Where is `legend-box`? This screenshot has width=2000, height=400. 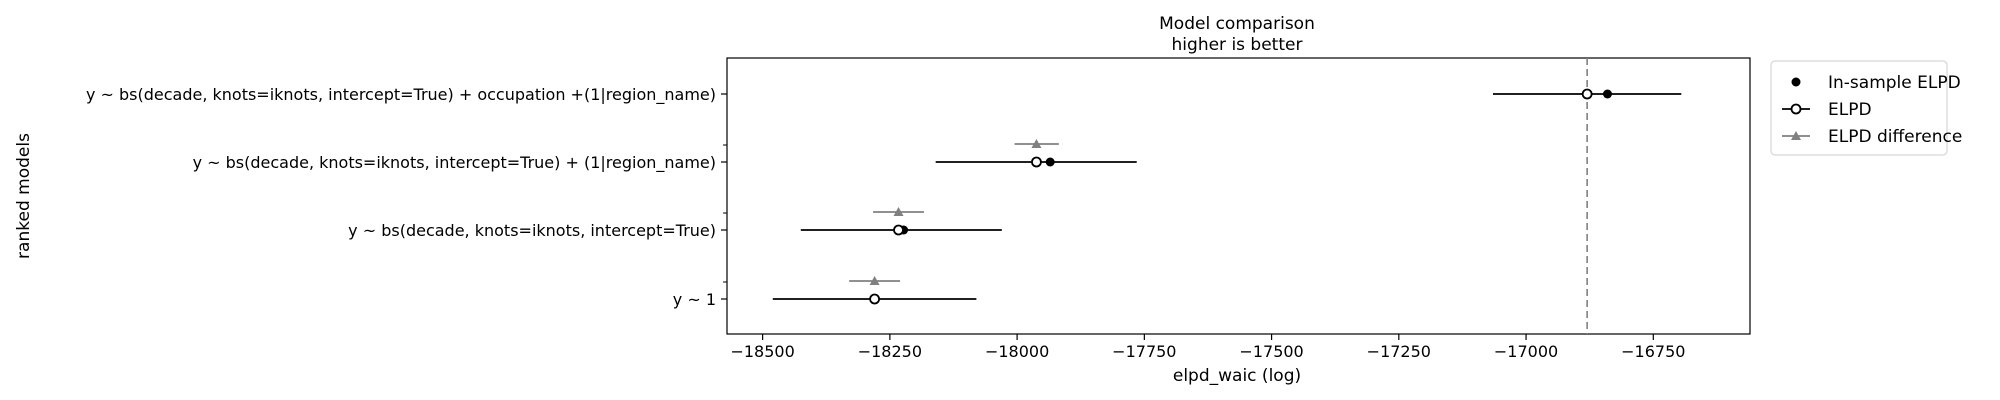
legend-box is located at coordinates (1859, 108).